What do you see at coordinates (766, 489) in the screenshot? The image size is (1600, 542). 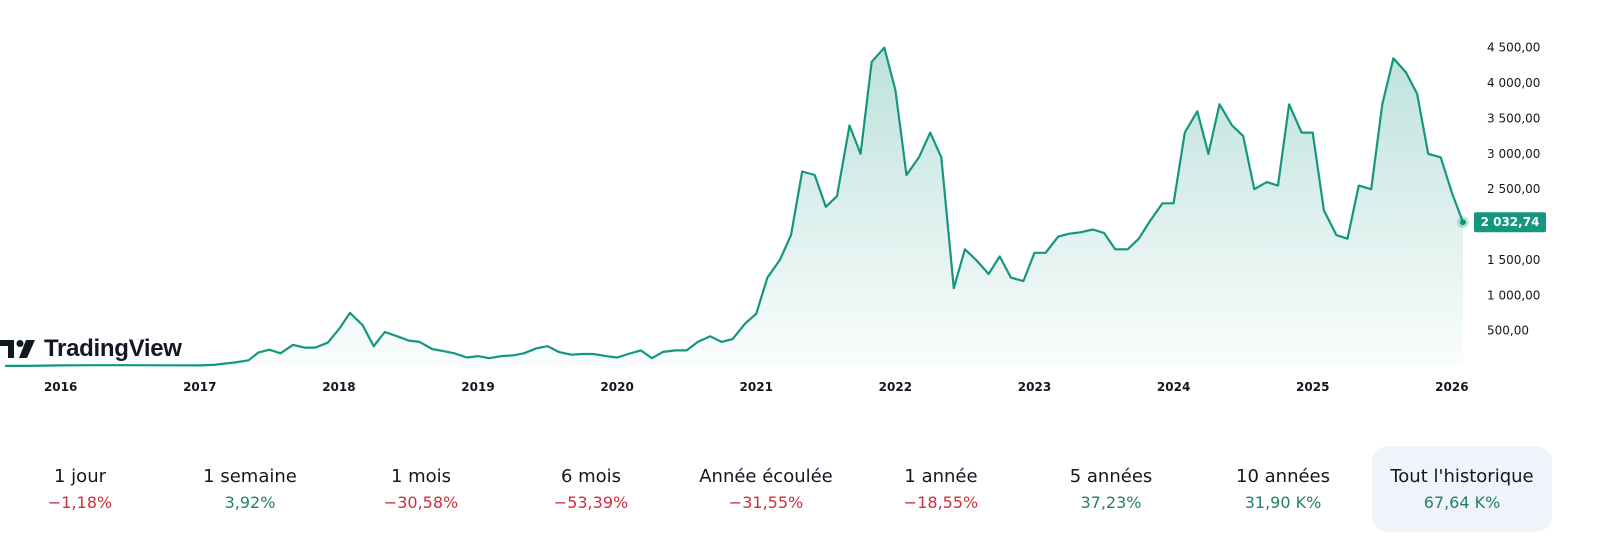 I see `period-tab-5: Année écoulée −31,55%` at bounding box center [766, 489].